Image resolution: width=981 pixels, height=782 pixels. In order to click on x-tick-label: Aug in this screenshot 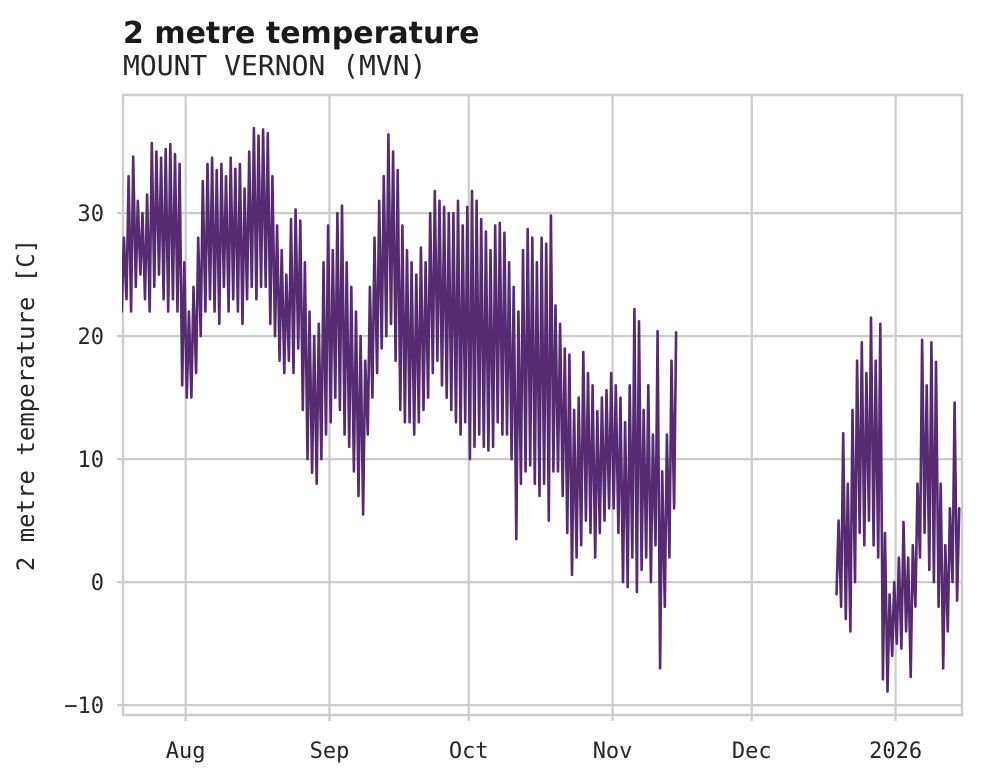, I will do `click(186, 751)`.